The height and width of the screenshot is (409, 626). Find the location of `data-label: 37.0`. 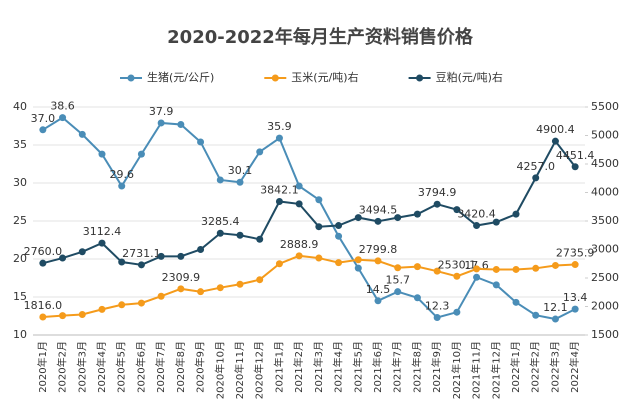

data-label: 37.0 is located at coordinates (43, 118).